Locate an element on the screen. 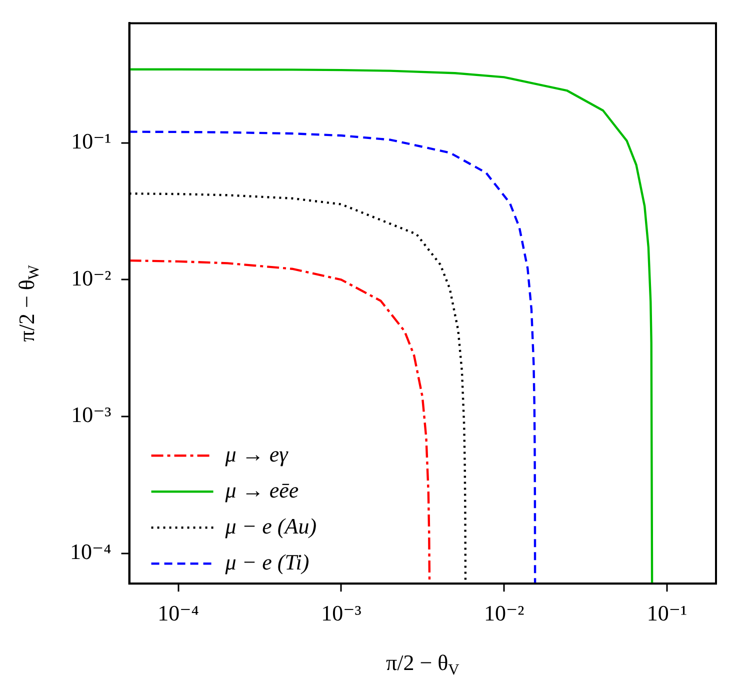 The image size is (738, 688). y-tick-label: 10⁻⁴ is located at coordinates (91, 551).